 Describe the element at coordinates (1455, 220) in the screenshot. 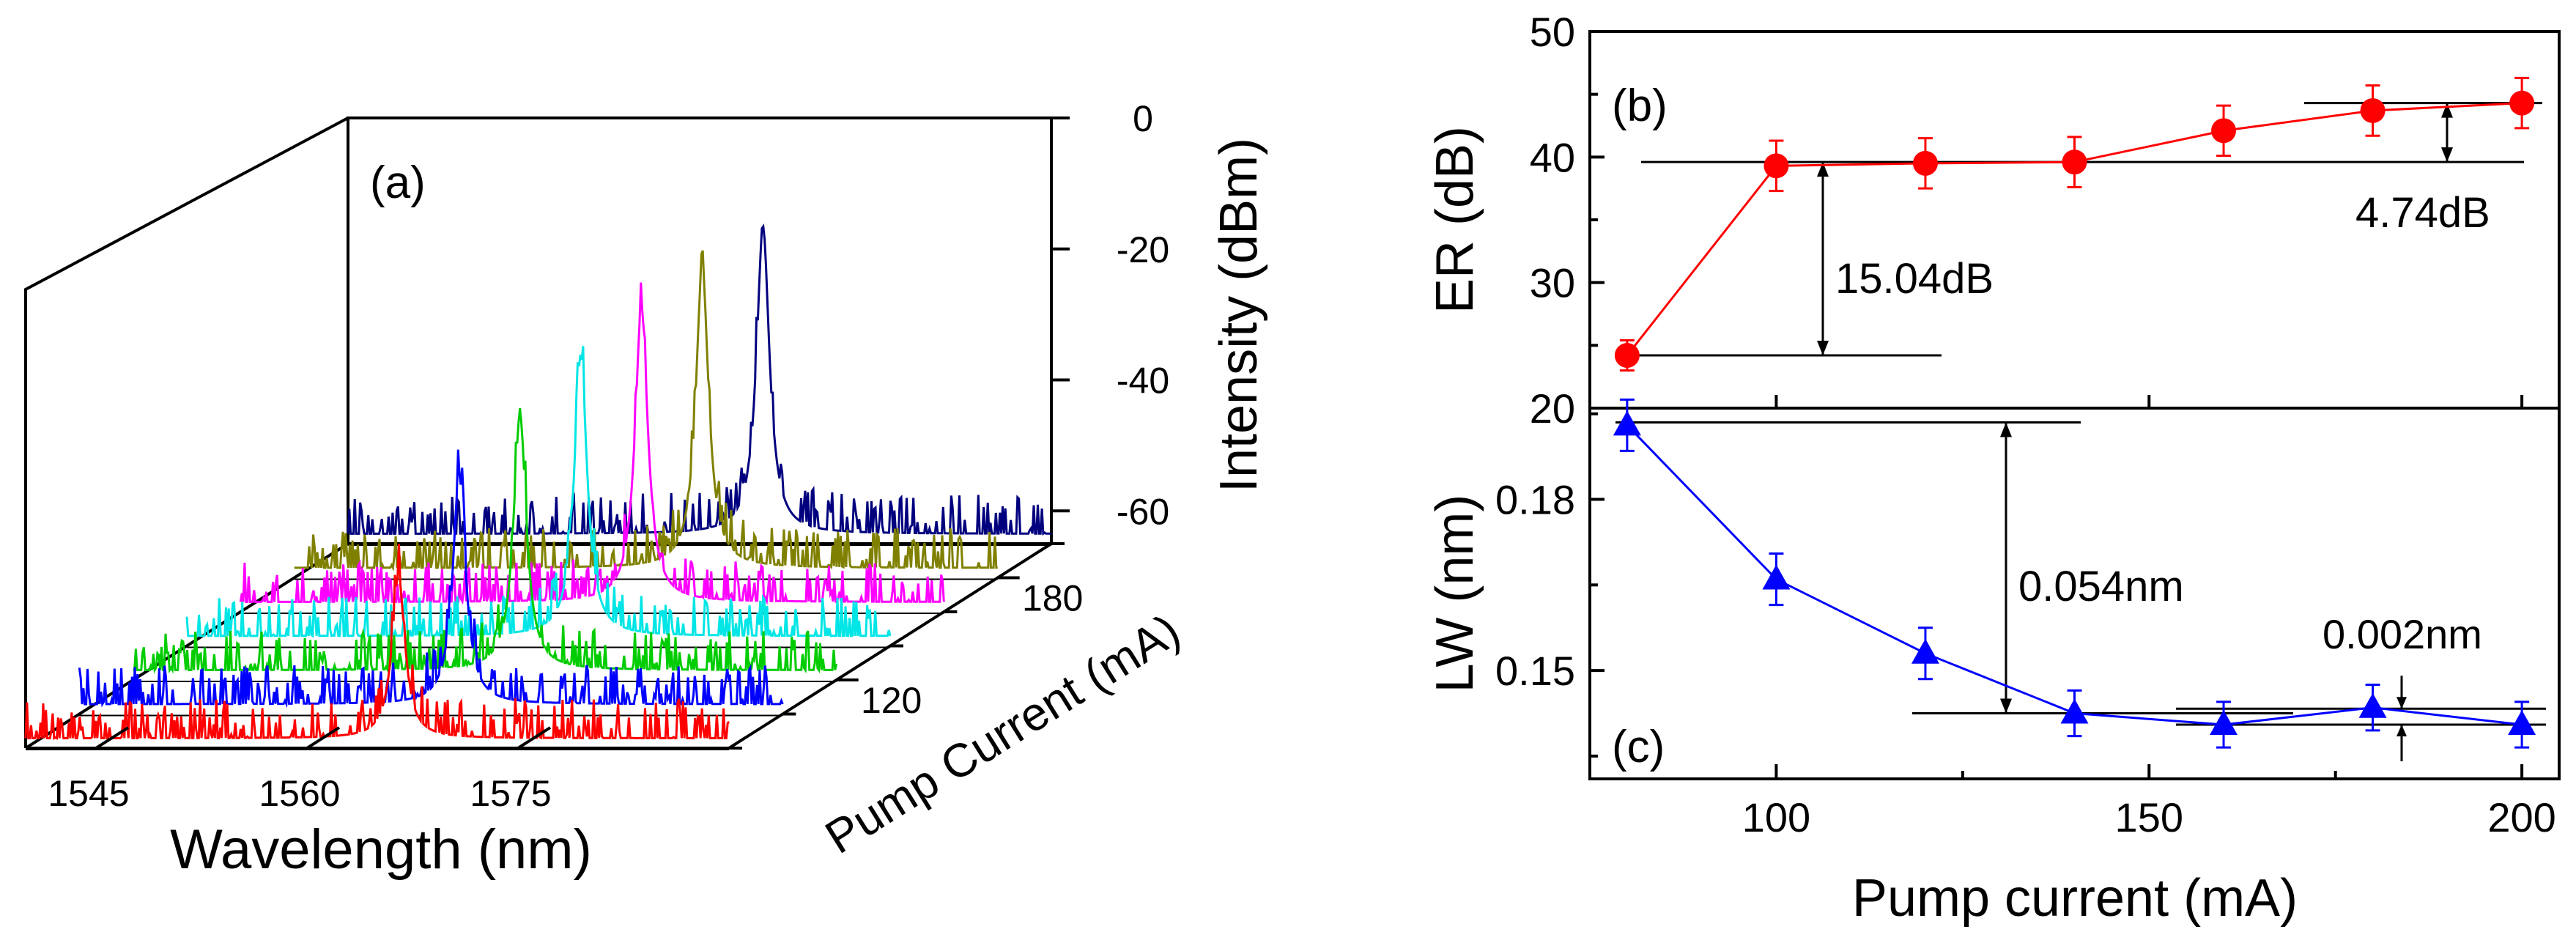

I see `y-axis-label-b: ER (dB)` at that location.